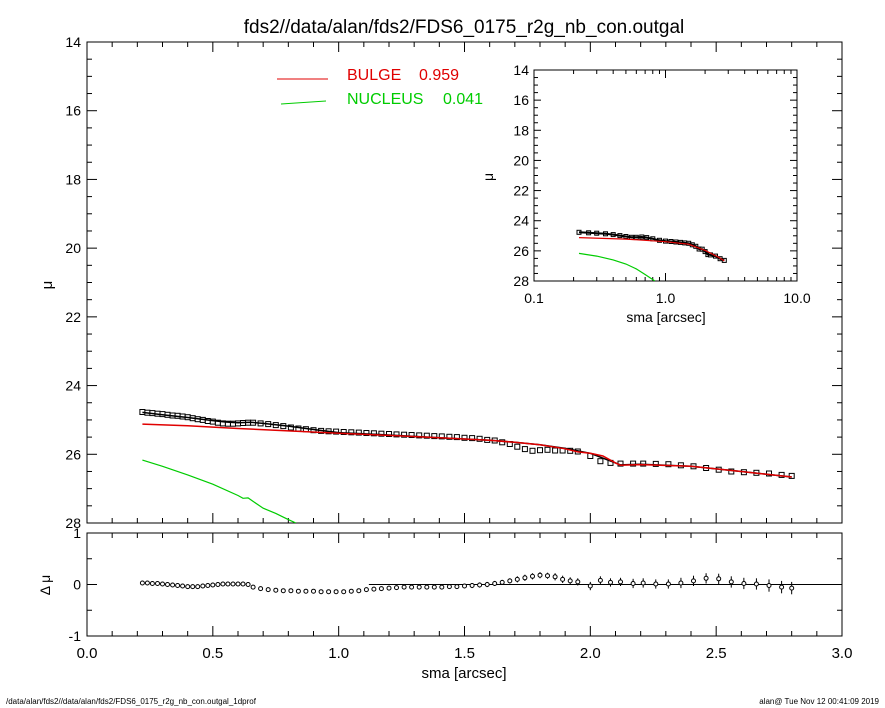 The height and width of the screenshot is (708, 885). I want to click on inset-x-axis-label: sma [arcsec], so click(665, 317).